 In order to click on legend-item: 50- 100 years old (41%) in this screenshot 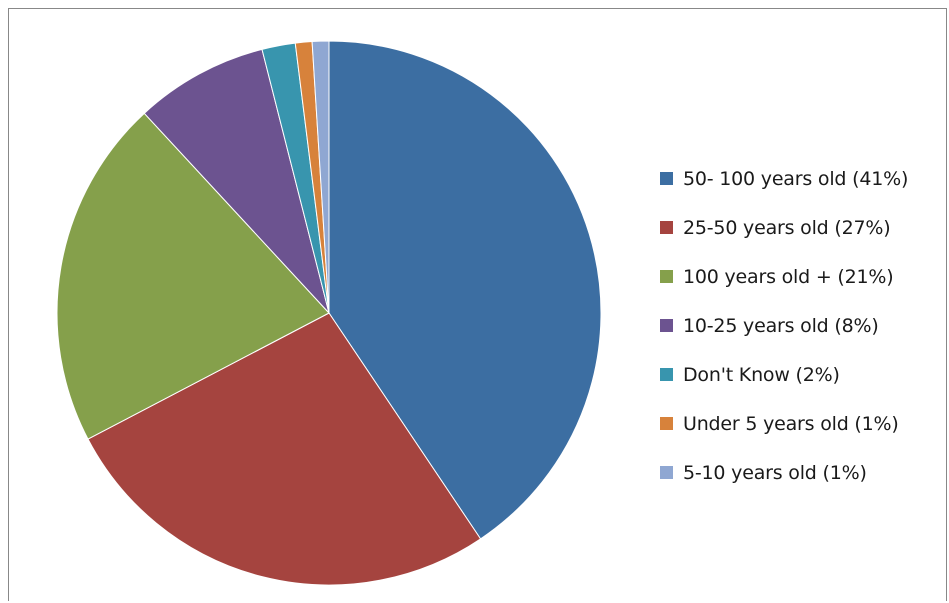, I will do `click(784, 178)`.